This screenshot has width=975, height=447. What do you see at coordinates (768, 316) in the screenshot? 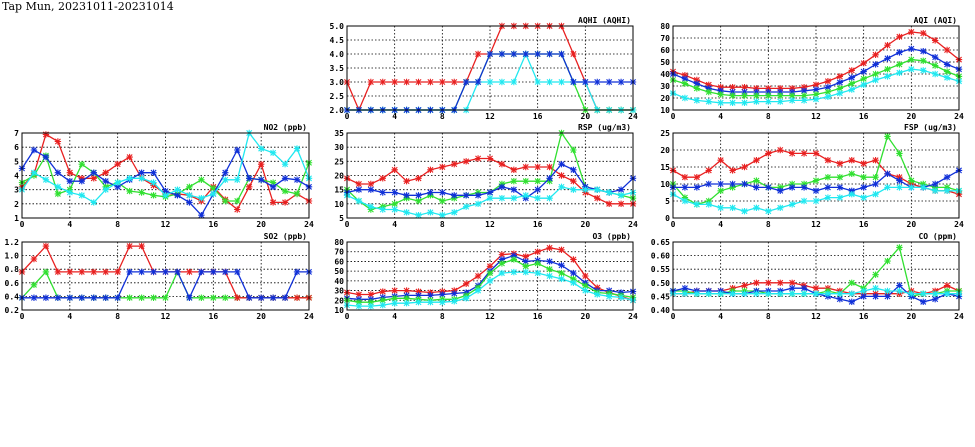
I see `x-tick-label: 8` at bounding box center [768, 316].